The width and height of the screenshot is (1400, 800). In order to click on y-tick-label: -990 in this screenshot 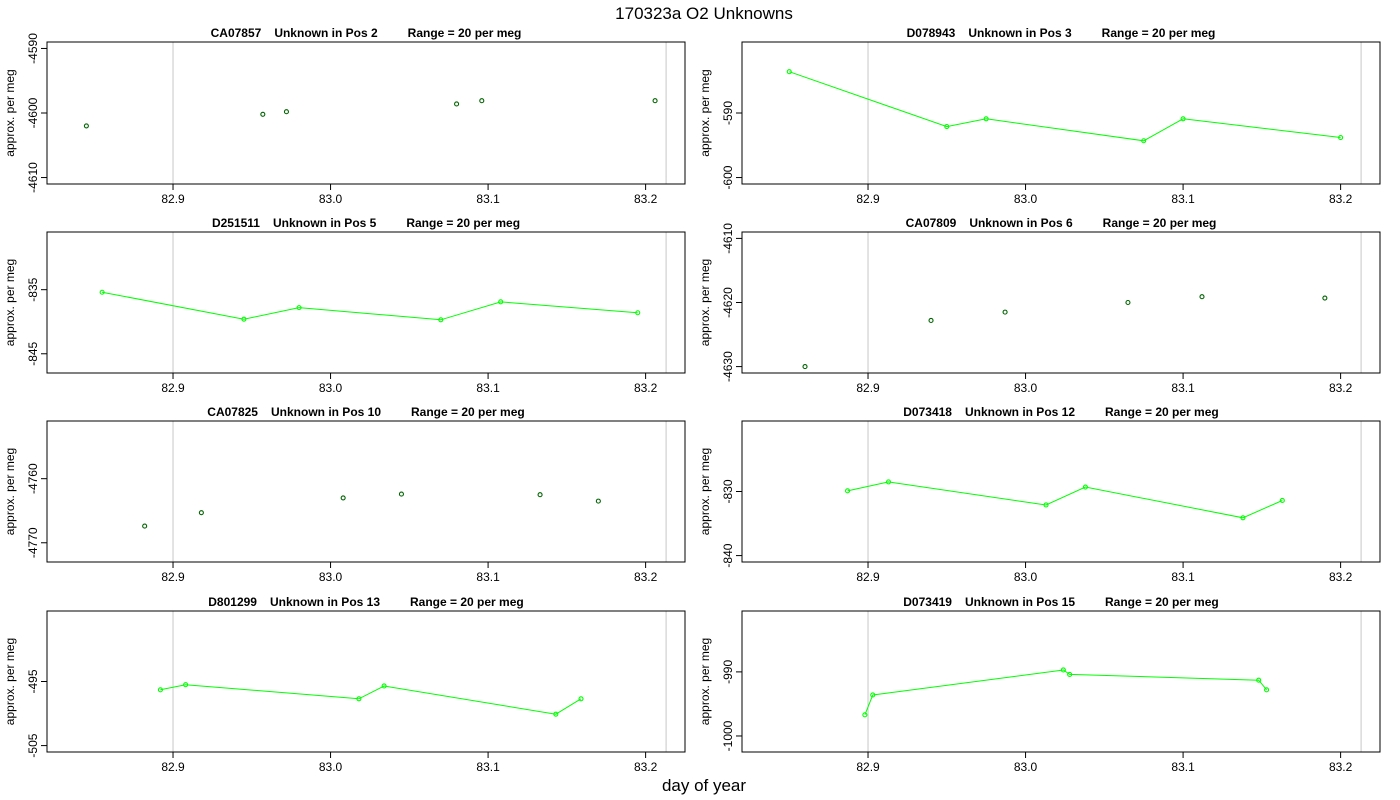, I will do `click(728, 672)`.